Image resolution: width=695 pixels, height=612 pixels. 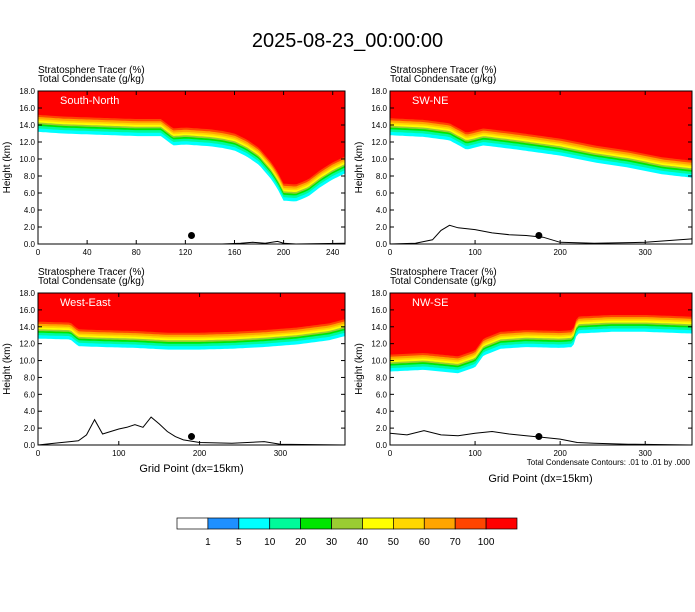 What do you see at coordinates (456, 542) in the screenshot?
I see `colorbar-label: 70` at bounding box center [456, 542].